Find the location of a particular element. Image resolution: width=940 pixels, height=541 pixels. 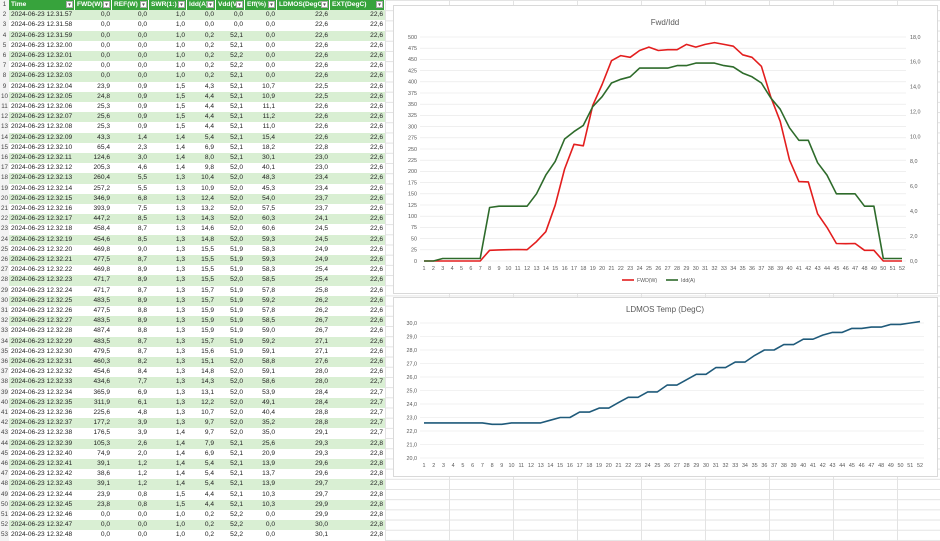

table-cell: 49,1 is located at coordinates (268, 402).